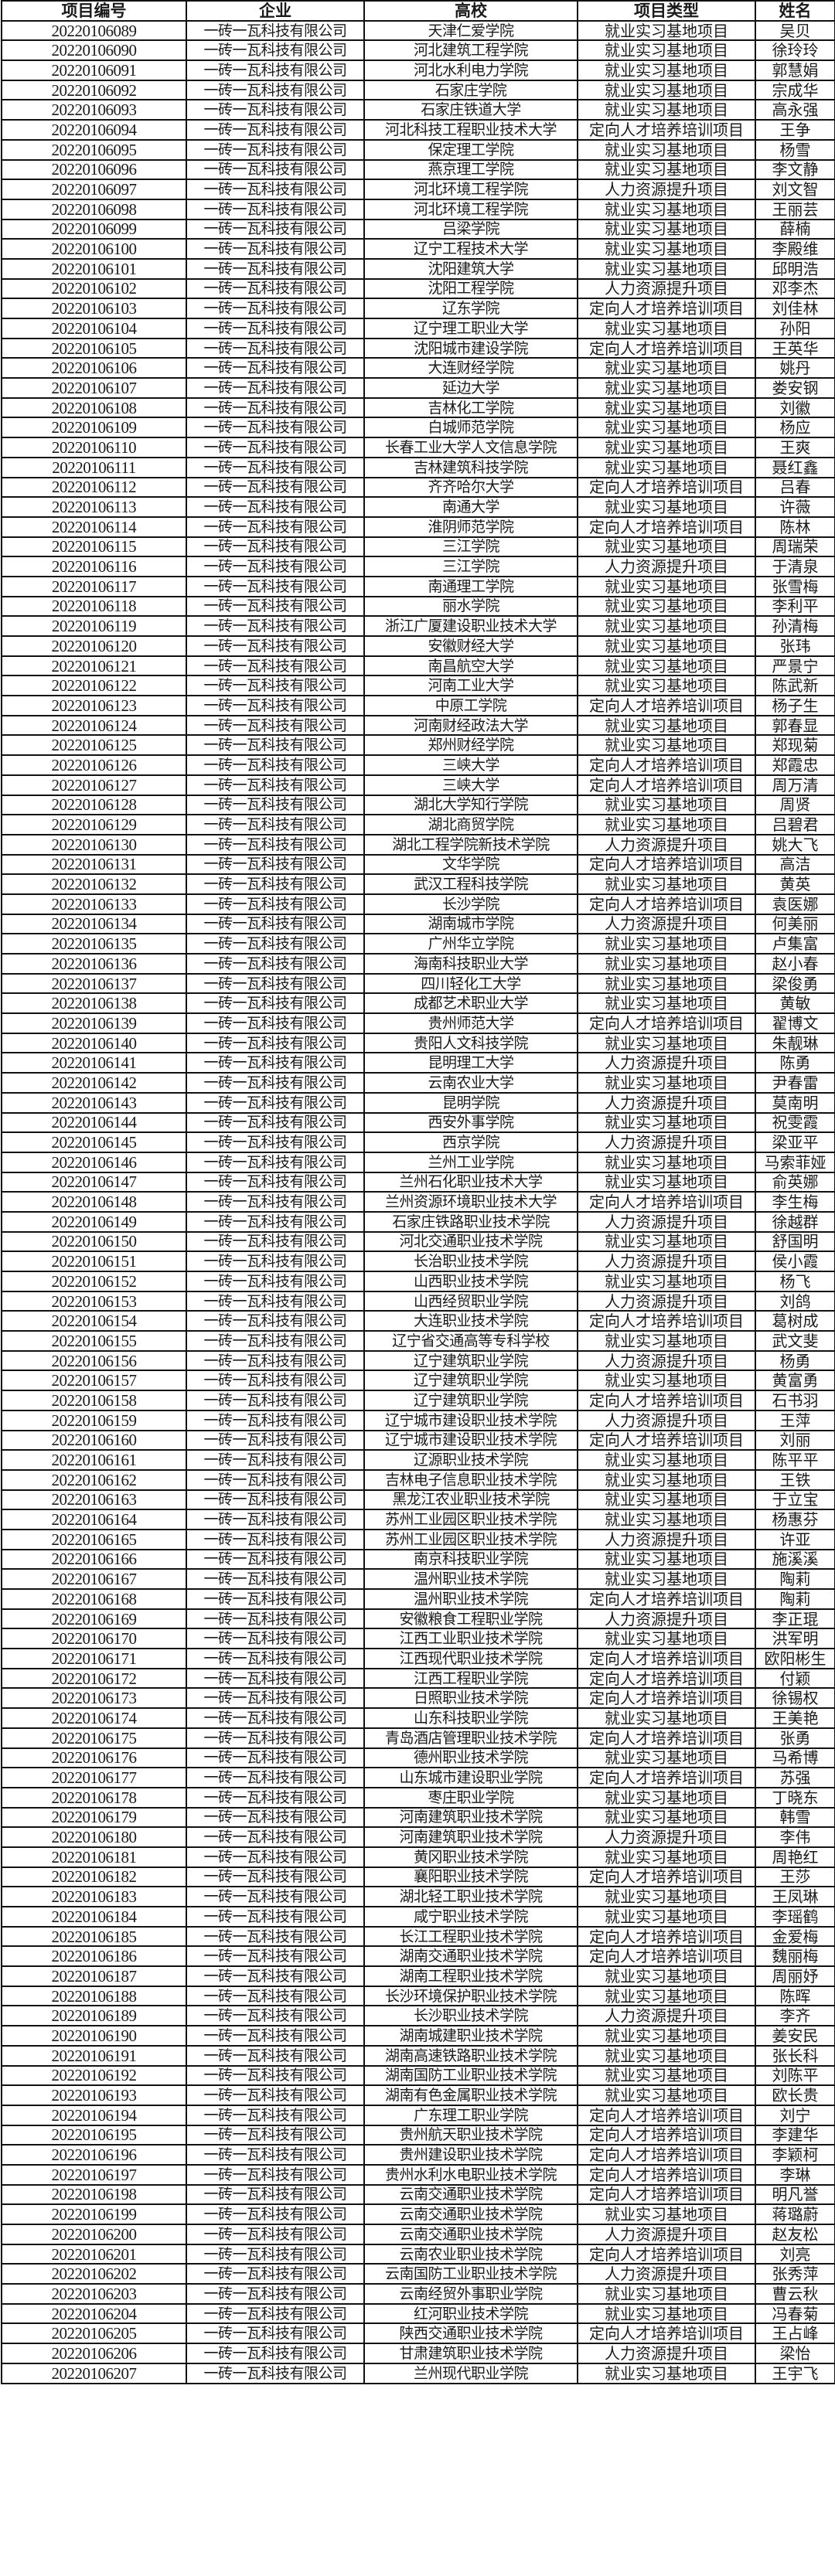 This screenshot has height=2576, width=835. Describe the element at coordinates (94, 745) in the screenshot. I see `project-id-cell: 20220106125` at that location.